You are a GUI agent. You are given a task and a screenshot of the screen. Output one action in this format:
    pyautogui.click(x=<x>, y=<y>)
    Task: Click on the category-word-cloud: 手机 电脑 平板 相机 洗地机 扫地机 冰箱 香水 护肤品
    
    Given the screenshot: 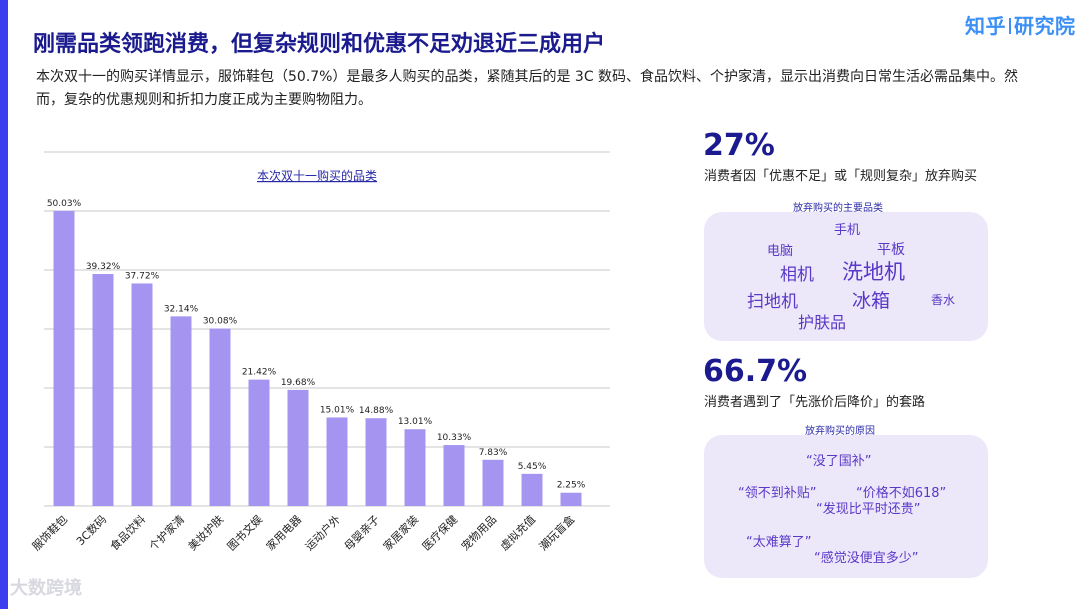 What is the action you would take?
    pyautogui.click(x=846, y=276)
    